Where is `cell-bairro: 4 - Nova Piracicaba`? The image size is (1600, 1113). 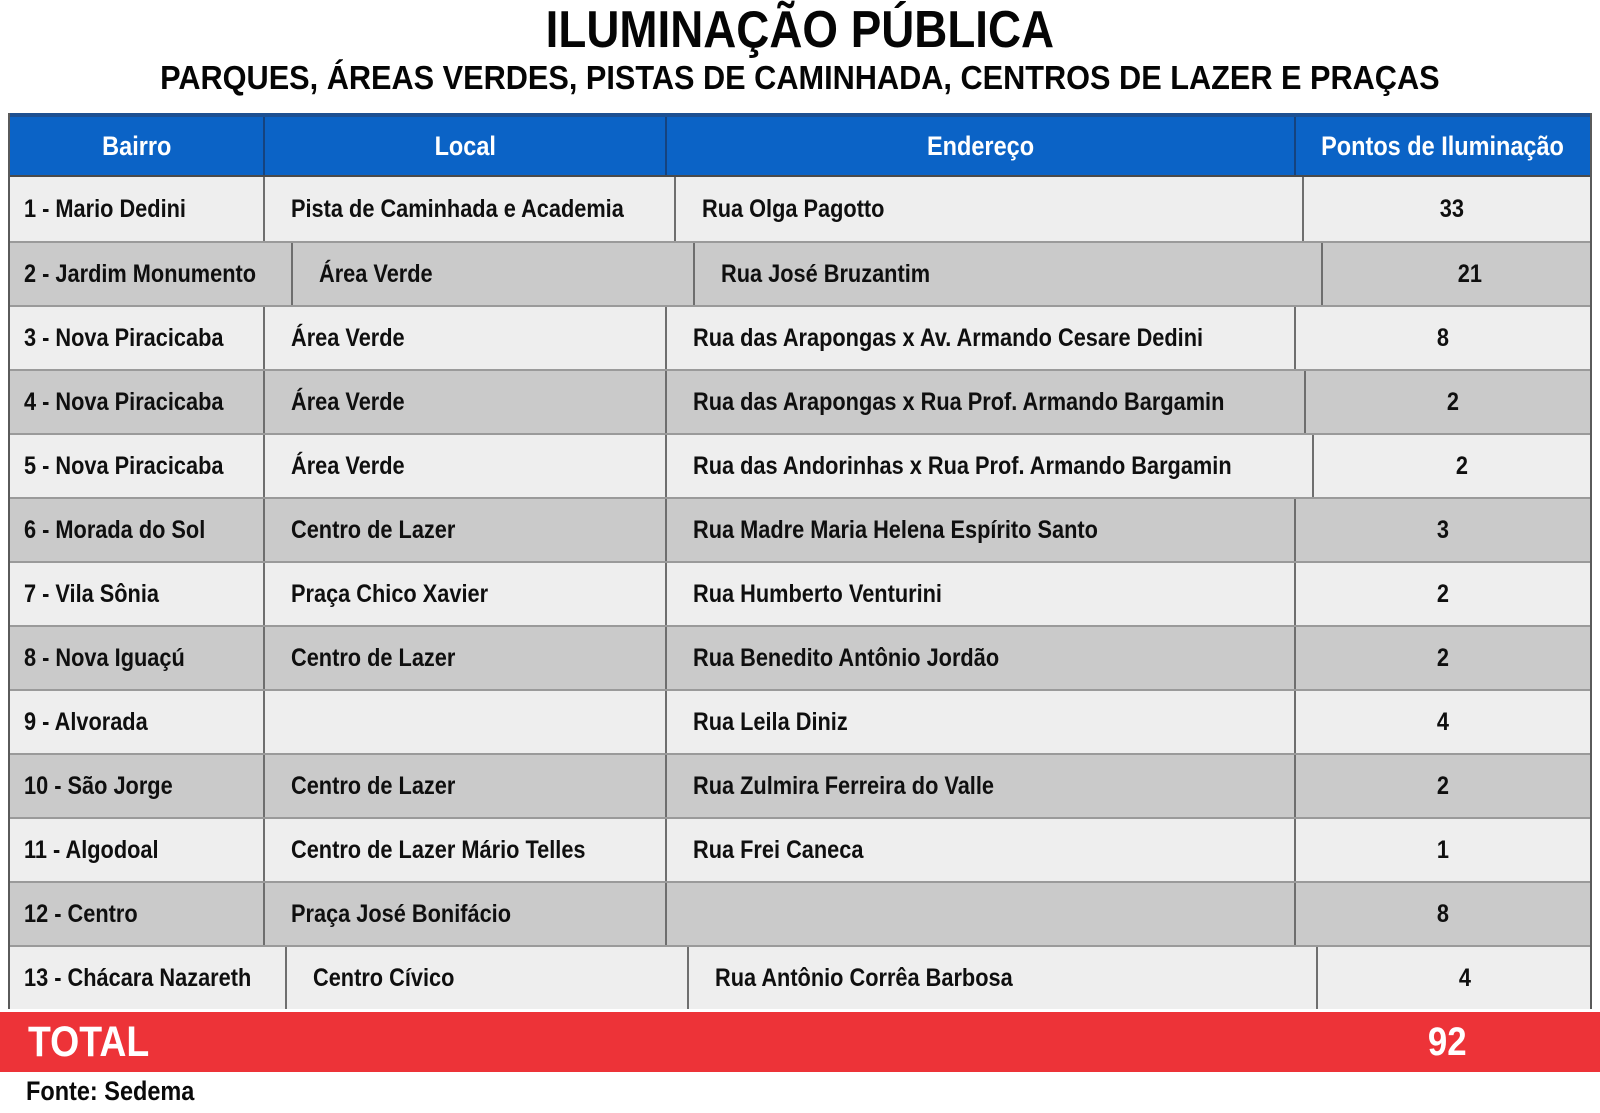
cell-bairro: 4 - Nova Piracicaba is located at coordinates (124, 401).